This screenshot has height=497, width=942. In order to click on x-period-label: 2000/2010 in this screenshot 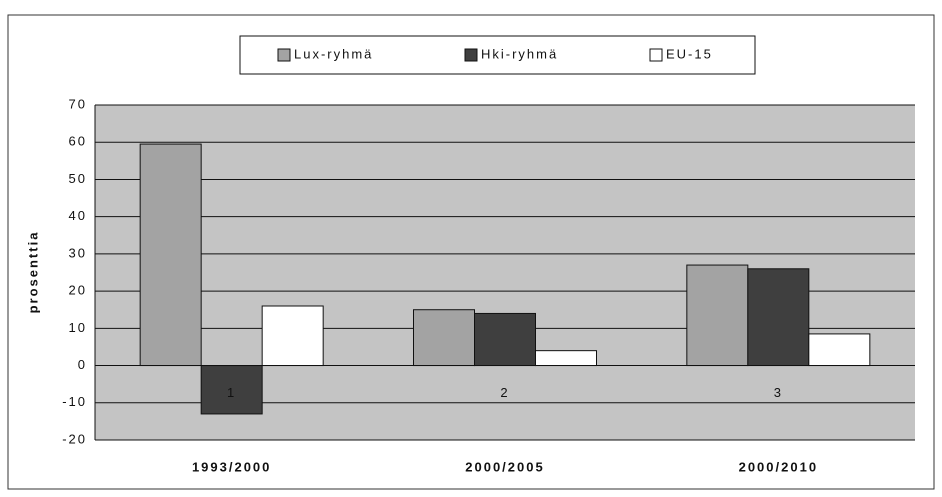, I will do `click(778, 466)`.